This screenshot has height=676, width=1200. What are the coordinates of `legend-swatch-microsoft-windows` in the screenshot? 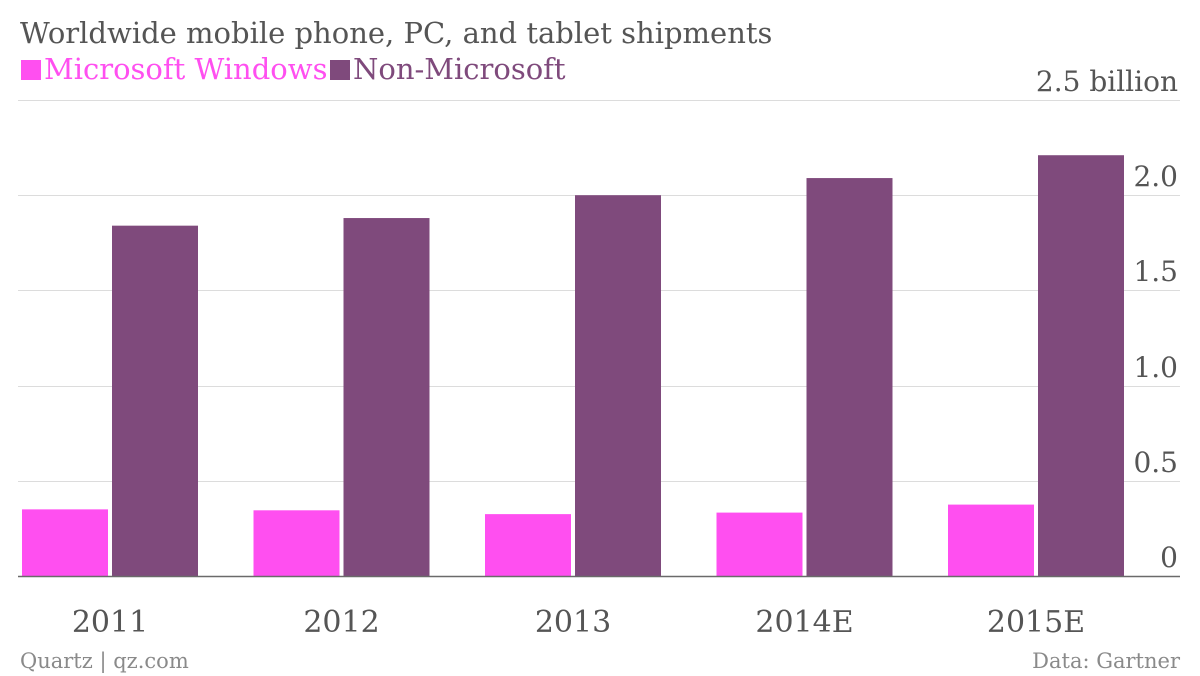 It's located at (31, 70).